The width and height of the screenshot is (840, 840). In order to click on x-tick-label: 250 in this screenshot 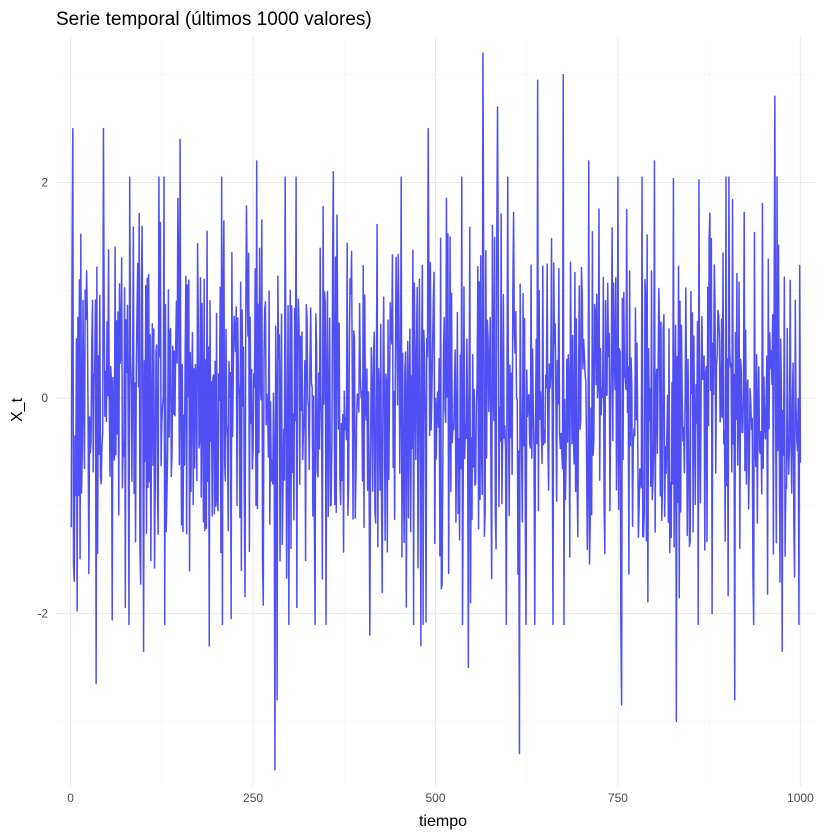, I will do `click(253, 798)`.